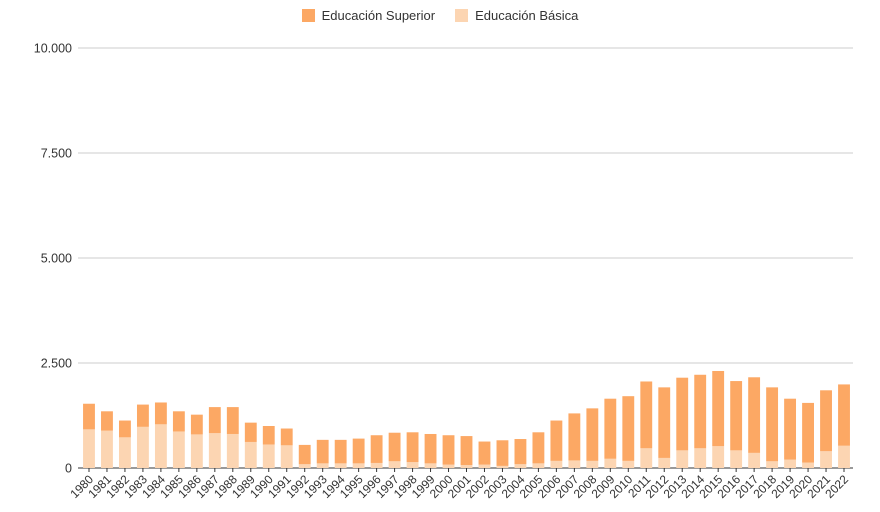 The image size is (880, 512). What do you see at coordinates (808, 432) in the screenshot?
I see `bar-superior-2020` at bounding box center [808, 432].